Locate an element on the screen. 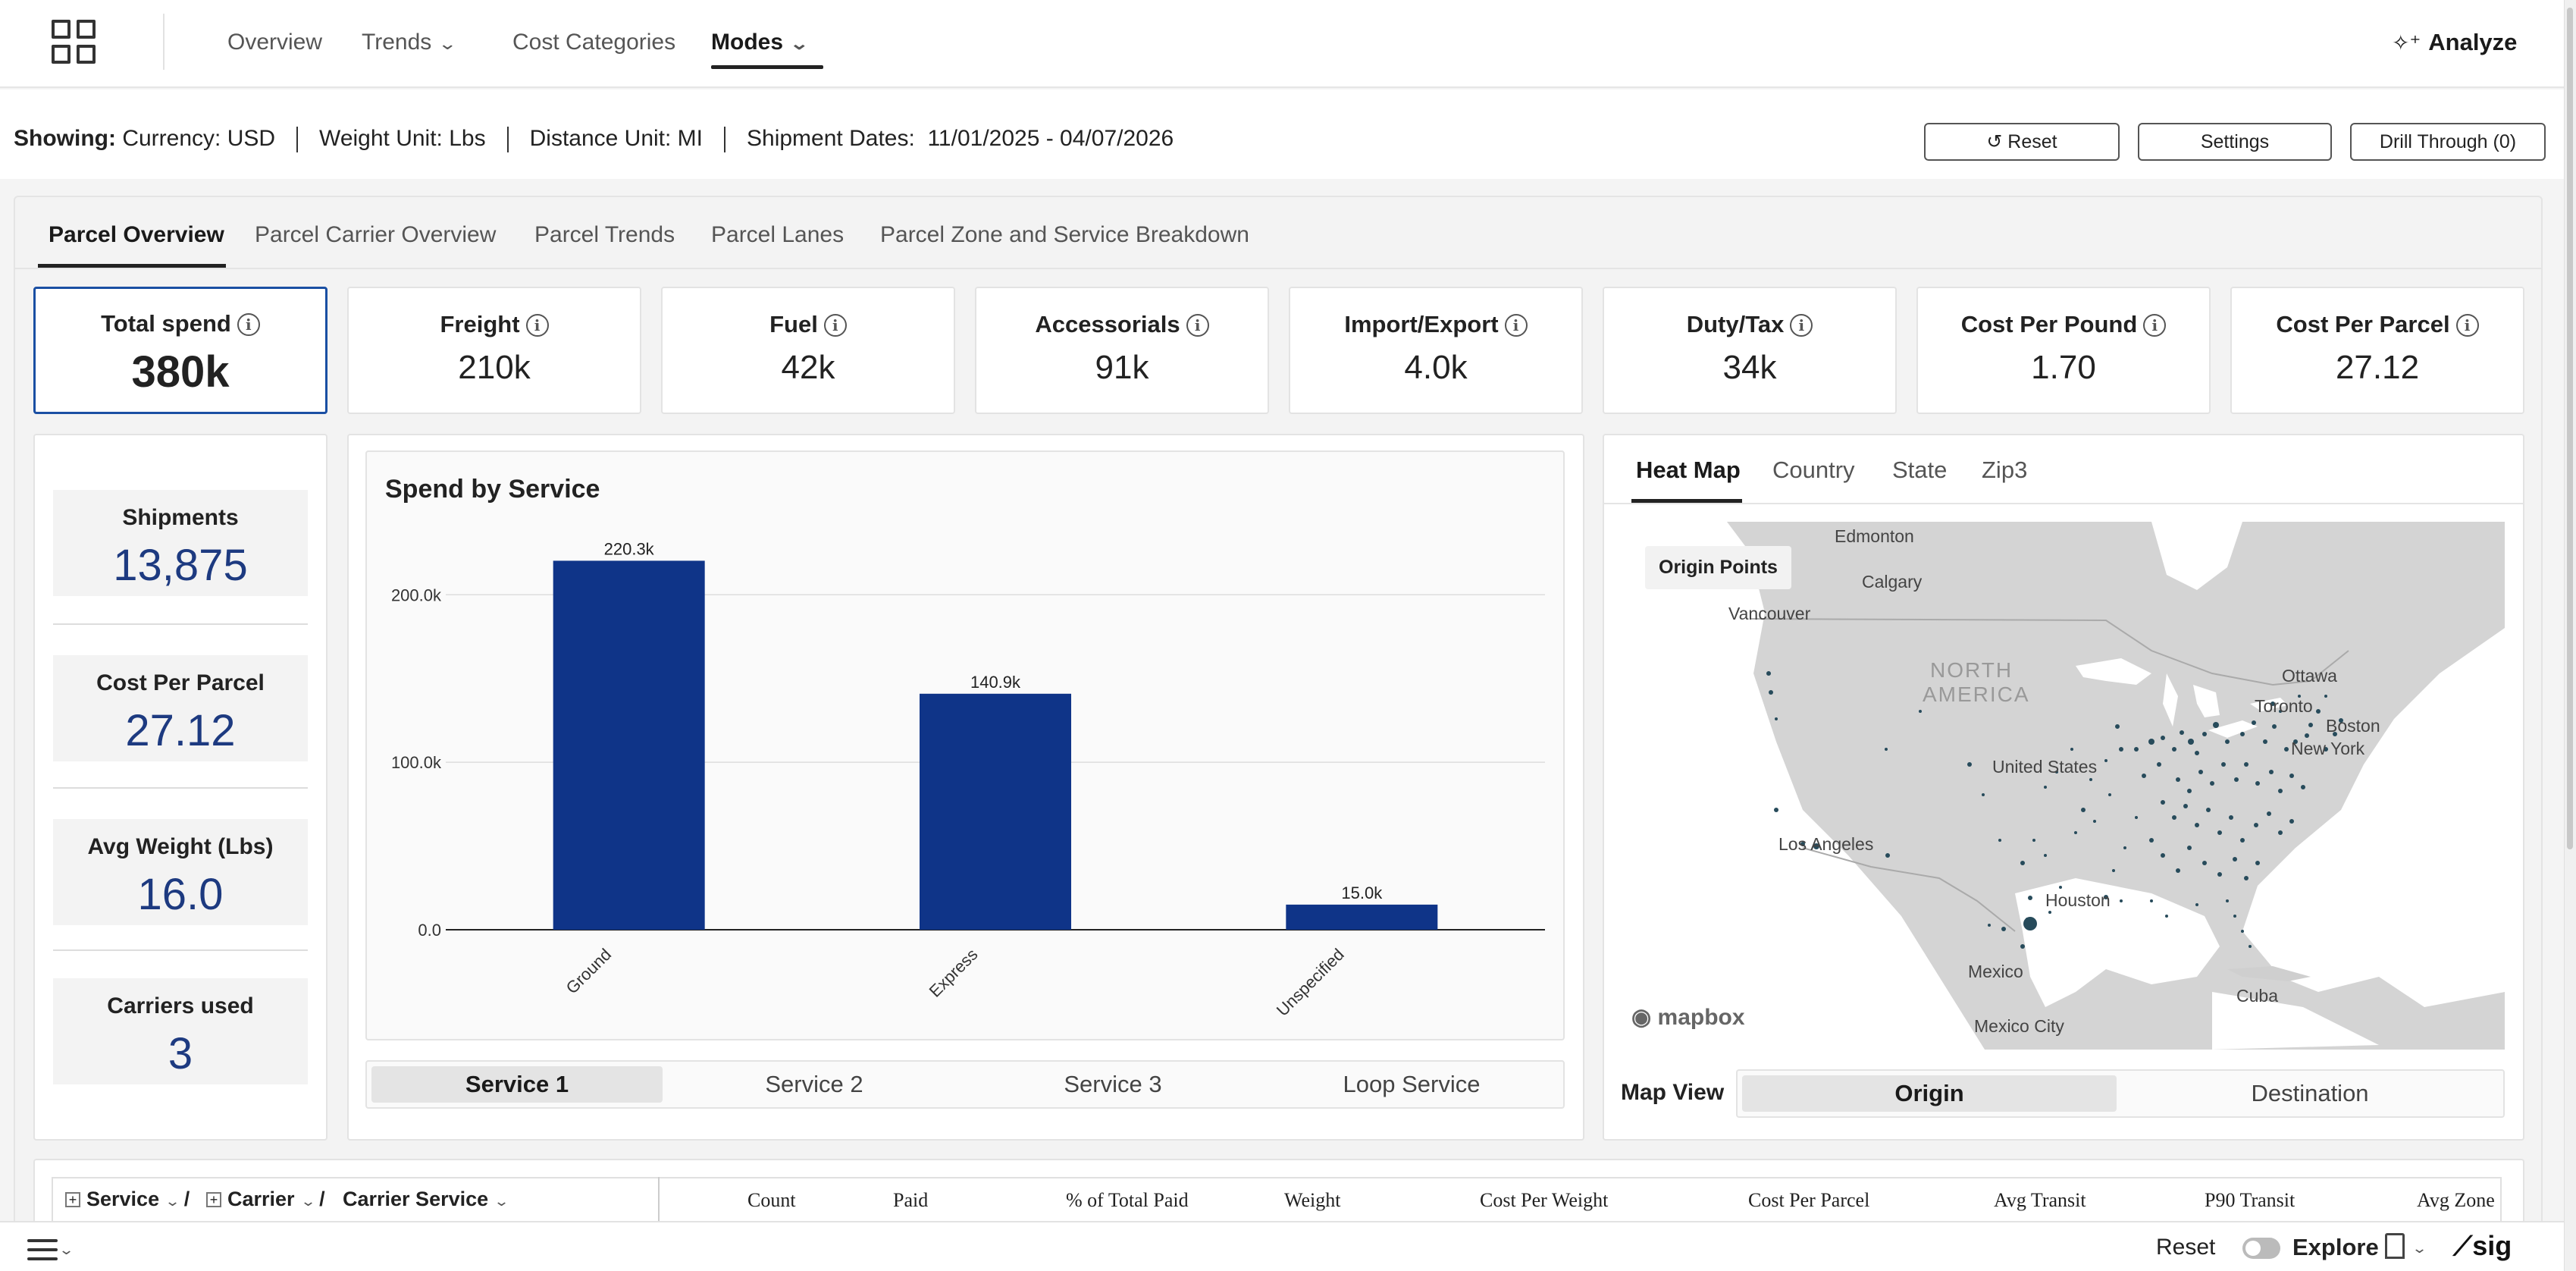 This screenshot has height=1271, width=2576. column-pct-total-paid: % of Total Paid is located at coordinates (1127, 1200).